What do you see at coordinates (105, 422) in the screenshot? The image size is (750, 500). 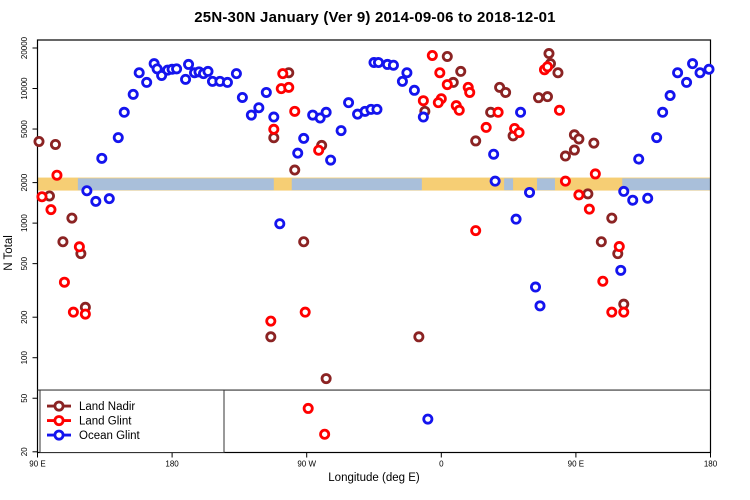 I see `legend-label: Land Glint` at bounding box center [105, 422].